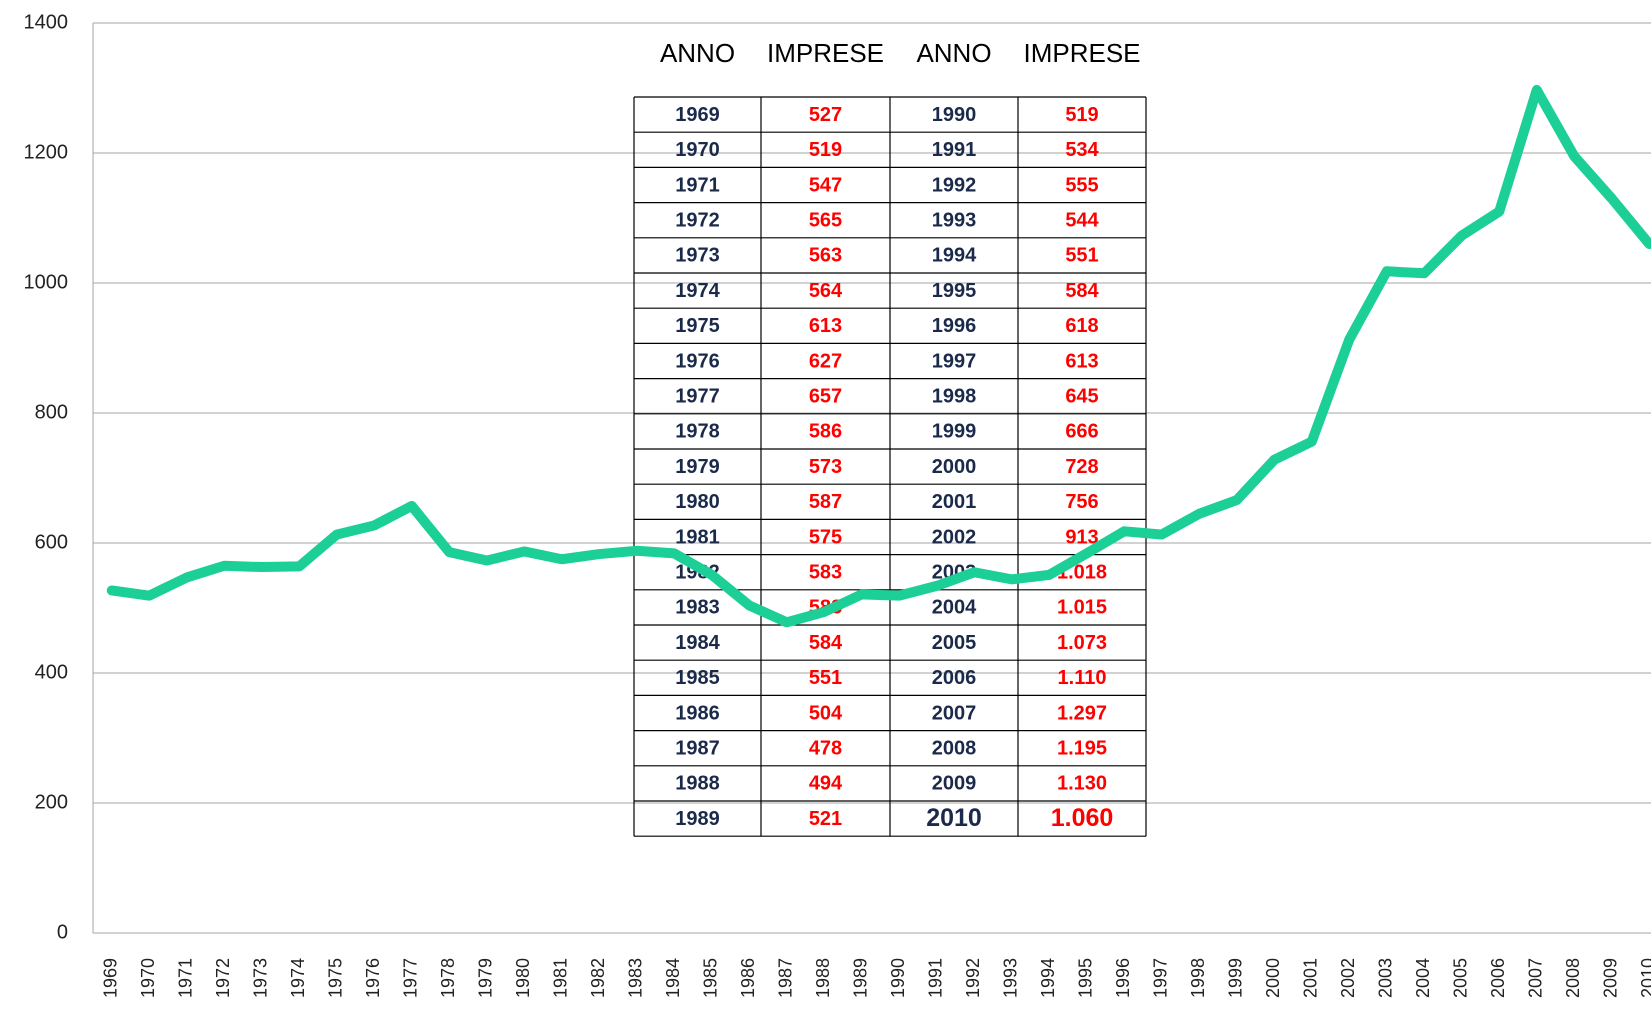 Image resolution: width=1651 pixels, height=1016 pixels. I want to click on table-year: 1983, so click(697, 608).